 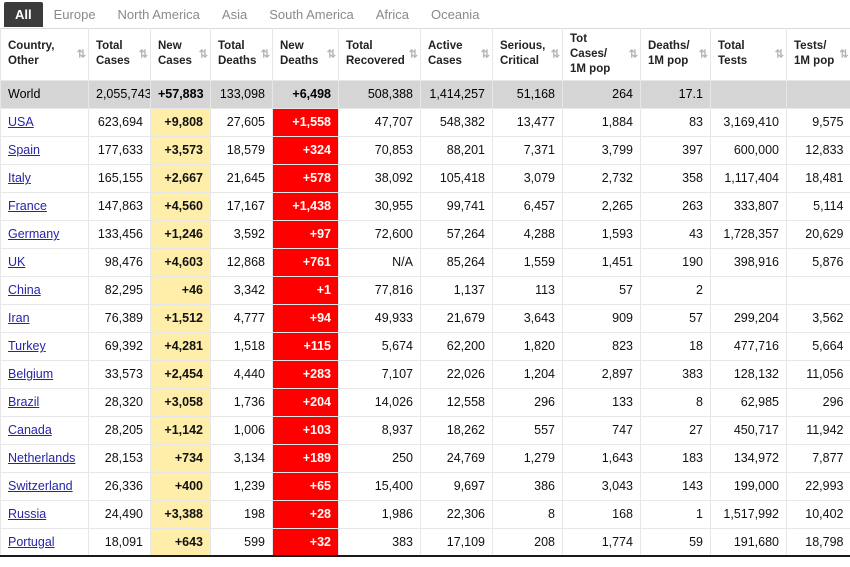 I want to click on column-header-11: Tests/ 1M pop ⇅, so click(x=818, y=54).